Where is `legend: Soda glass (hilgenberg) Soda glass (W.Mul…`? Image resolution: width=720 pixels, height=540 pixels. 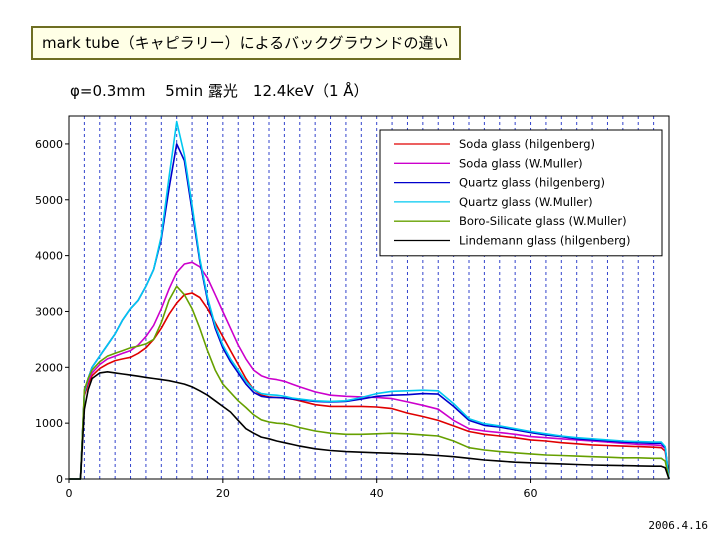
legend: Soda glass (hilgenberg) Soda glass (W.Mul… is located at coordinates (521, 193).